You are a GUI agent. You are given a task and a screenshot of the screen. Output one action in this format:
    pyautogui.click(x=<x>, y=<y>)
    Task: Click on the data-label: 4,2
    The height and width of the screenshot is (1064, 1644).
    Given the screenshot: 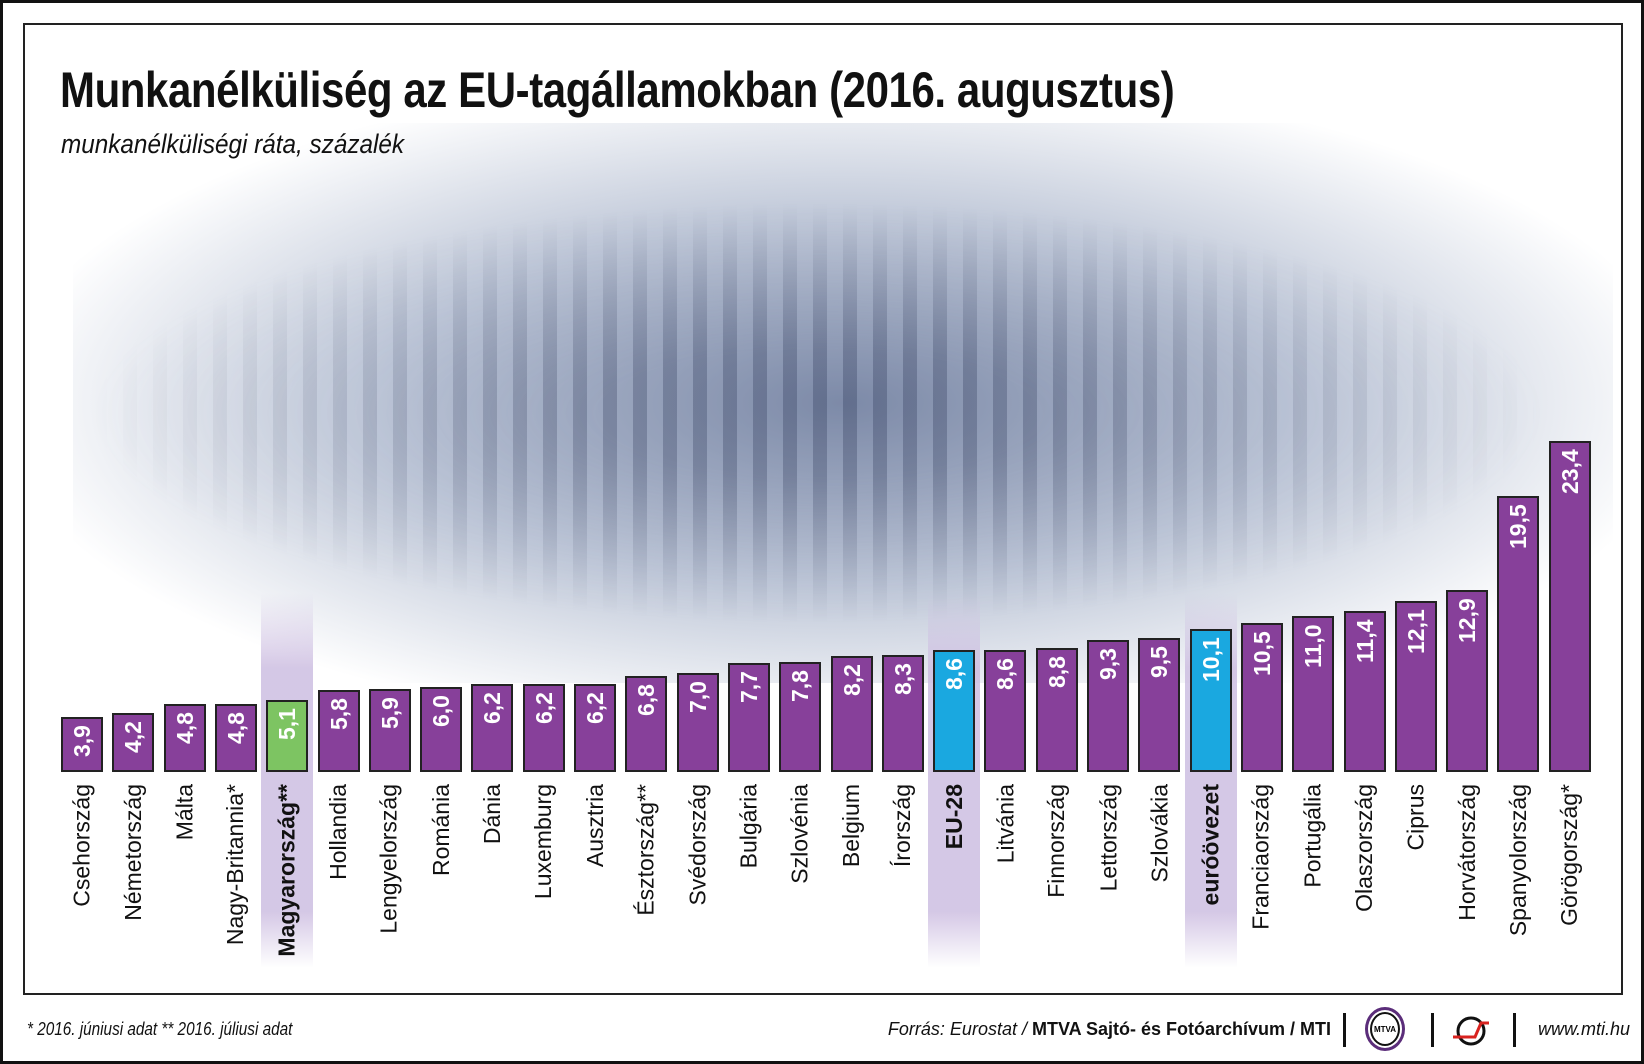 What is the action you would take?
    pyautogui.click(x=133, y=736)
    